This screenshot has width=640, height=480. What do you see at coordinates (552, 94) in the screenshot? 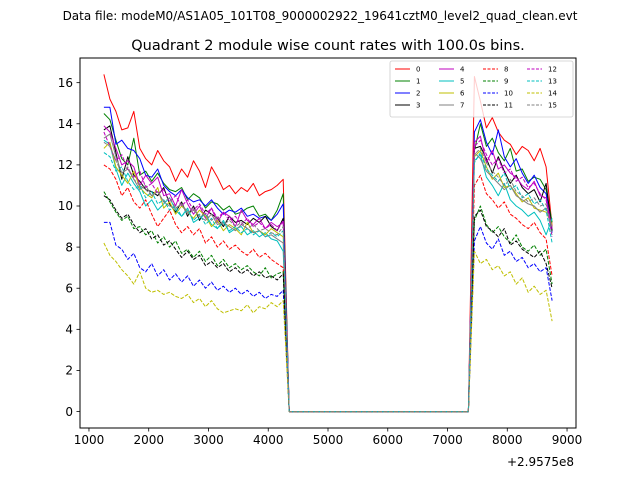
I see `legend-label-14: 14` at bounding box center [552, 94].